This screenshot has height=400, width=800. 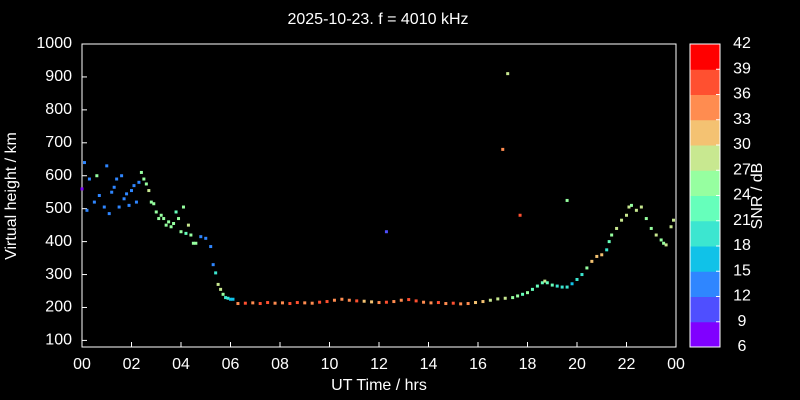 What do you see at coordinates (742, 245) in the screenshot?
I see `colorbar-tick-label: 18` at bounding box center [742, 245].